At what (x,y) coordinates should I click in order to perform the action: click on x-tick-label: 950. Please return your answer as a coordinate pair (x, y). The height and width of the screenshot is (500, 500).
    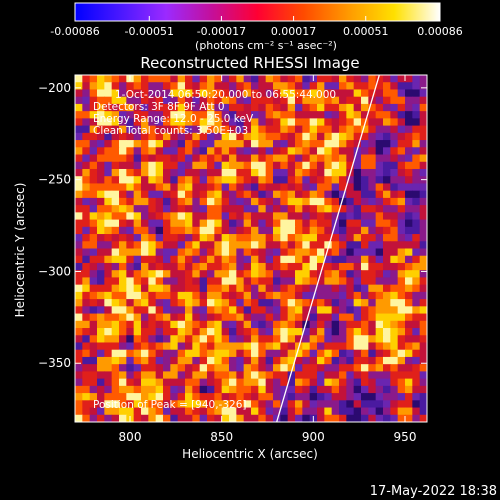
    Looking at the image, I should click on (405, 437).